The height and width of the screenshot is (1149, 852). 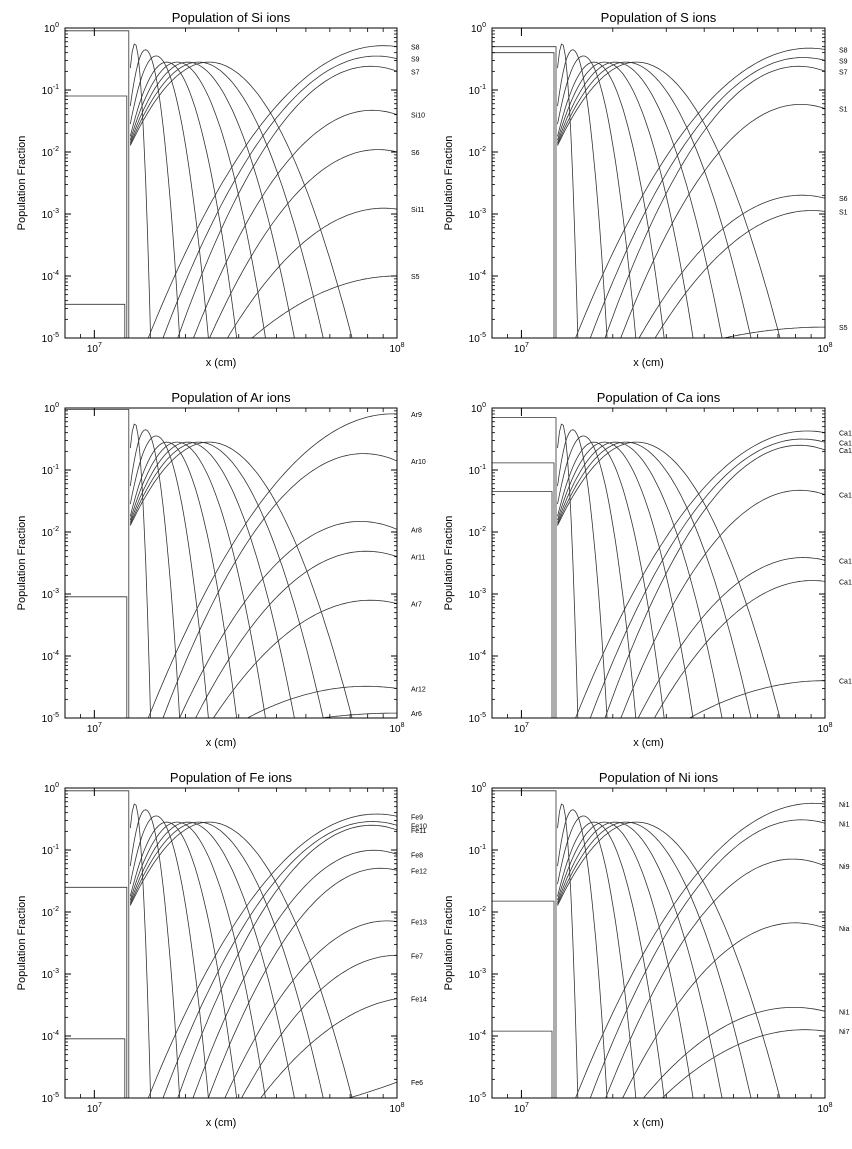 I want to click on plot-frame, so click(x=231, y=183).